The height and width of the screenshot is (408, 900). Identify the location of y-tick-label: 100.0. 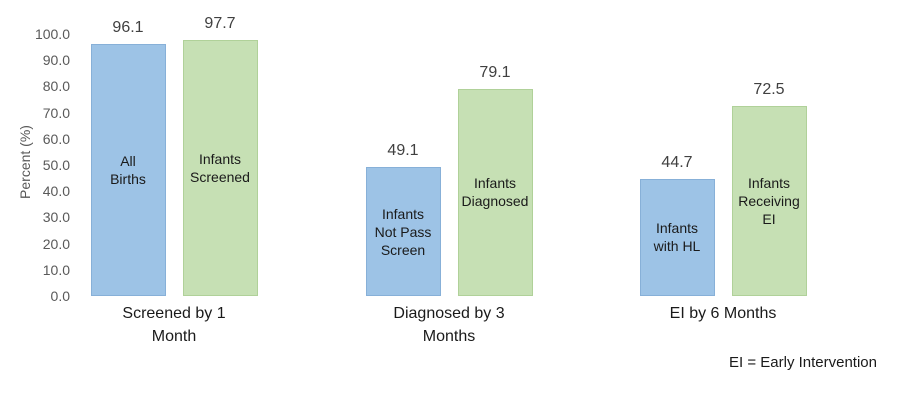
(52, 34).